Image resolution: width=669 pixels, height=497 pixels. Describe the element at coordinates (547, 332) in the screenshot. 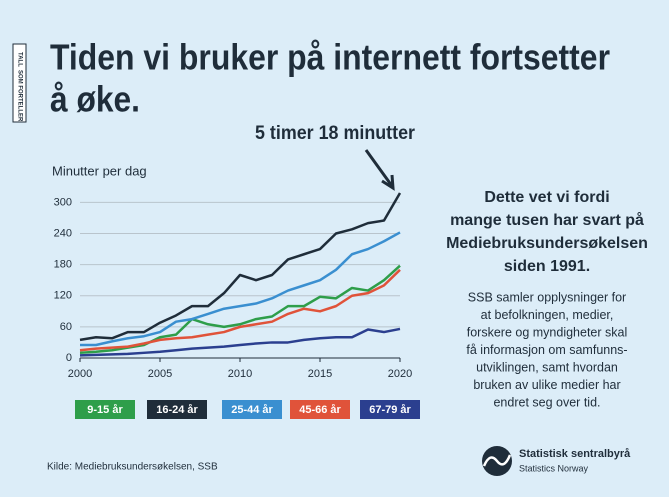

I see `info-body: forskere og myndigheter skal` at that location.